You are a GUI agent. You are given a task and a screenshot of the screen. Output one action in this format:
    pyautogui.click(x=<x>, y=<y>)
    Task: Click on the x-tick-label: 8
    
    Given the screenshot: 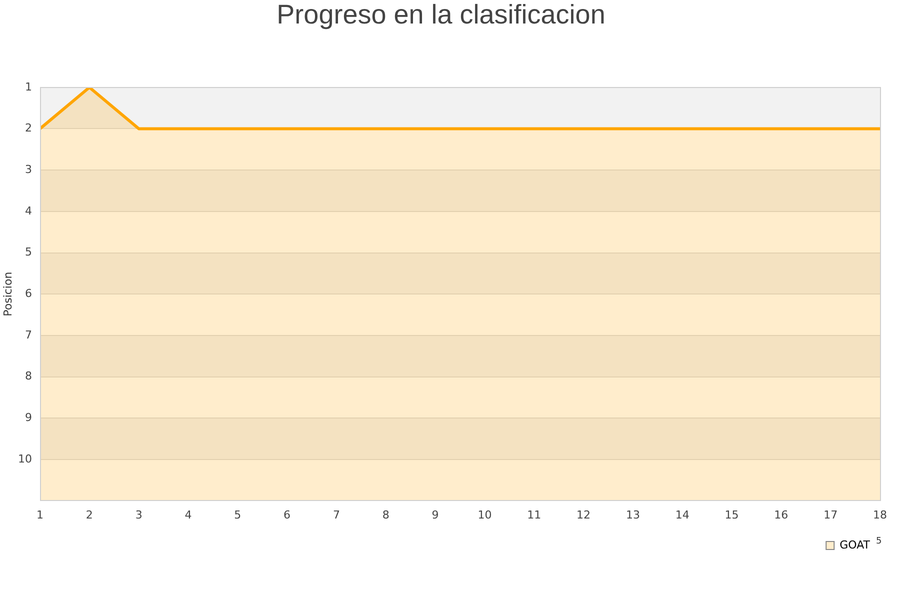 What is the action you would take?
    pyautogui.click(x=386, y=515)
    